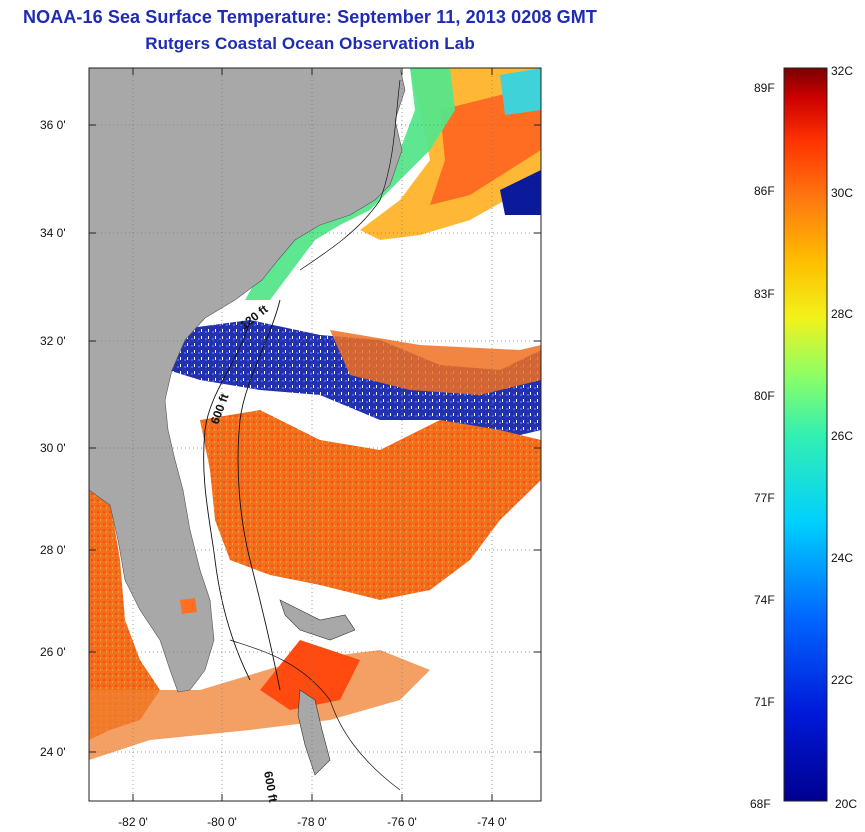 This screenshot has height=832, width=865. Describe the element at coordinates (842, 193) in the screenshot. I see `cb-c-30: 30C` at that location.